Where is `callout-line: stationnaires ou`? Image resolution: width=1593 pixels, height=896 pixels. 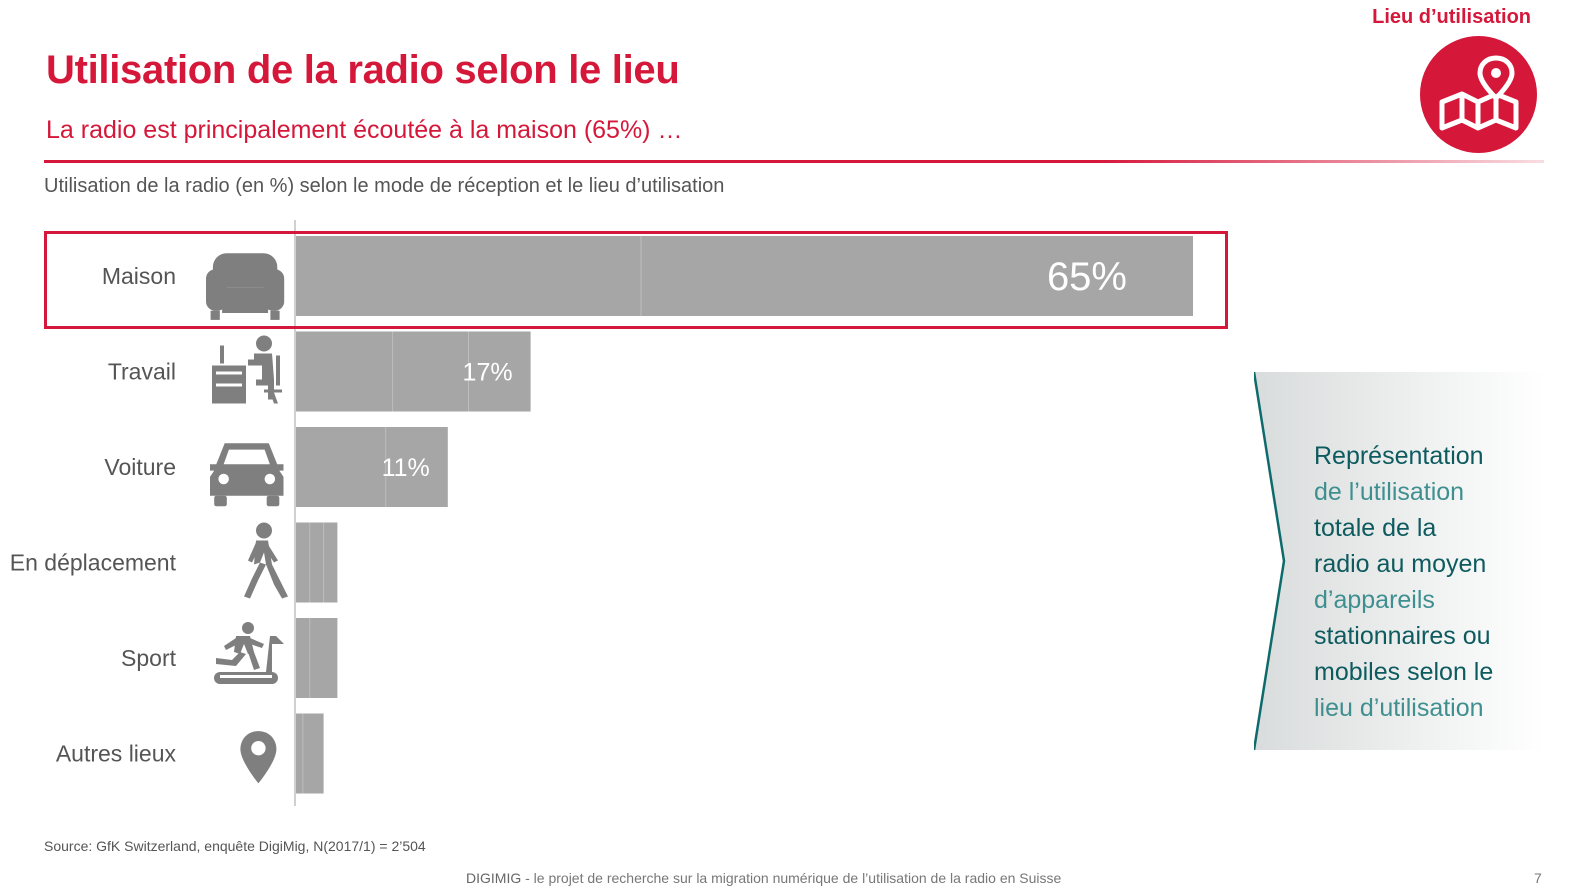 callout-line: stationnaires ou is located at coordinates (1402, 636).